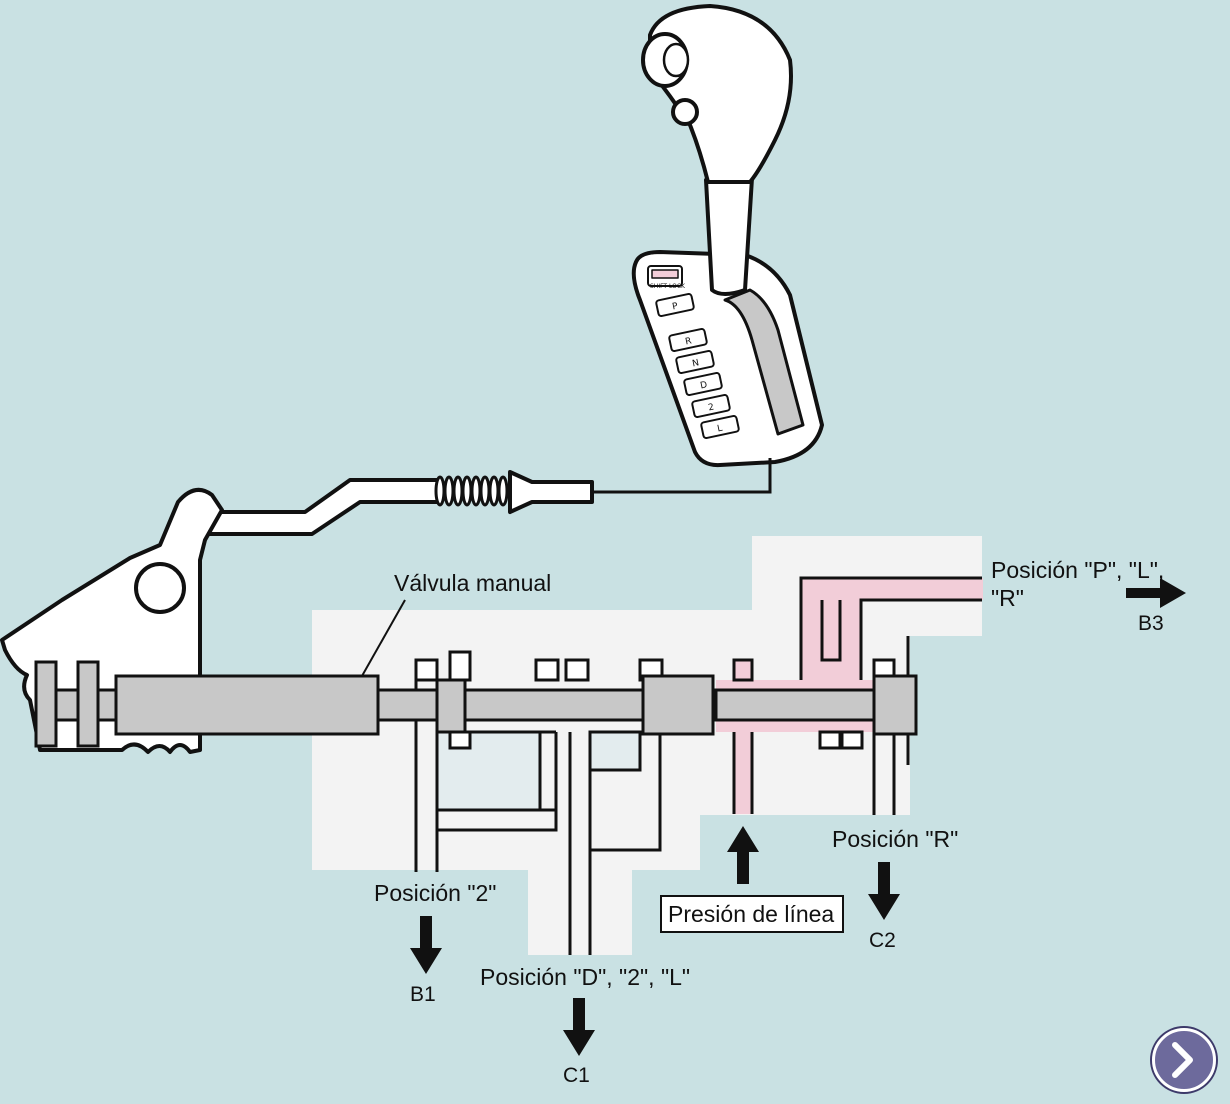  I want to click on gate-label-2: 2, so click(711, 407).